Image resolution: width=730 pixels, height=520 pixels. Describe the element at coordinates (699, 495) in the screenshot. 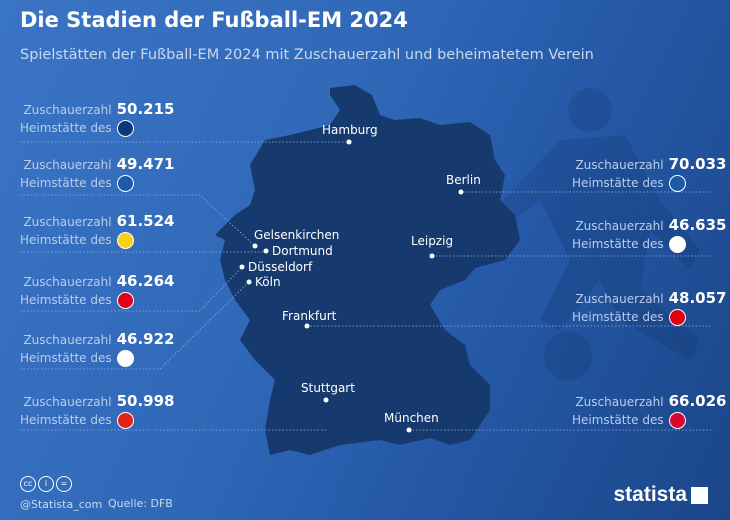

I see `statista-logo-icon` at that location.